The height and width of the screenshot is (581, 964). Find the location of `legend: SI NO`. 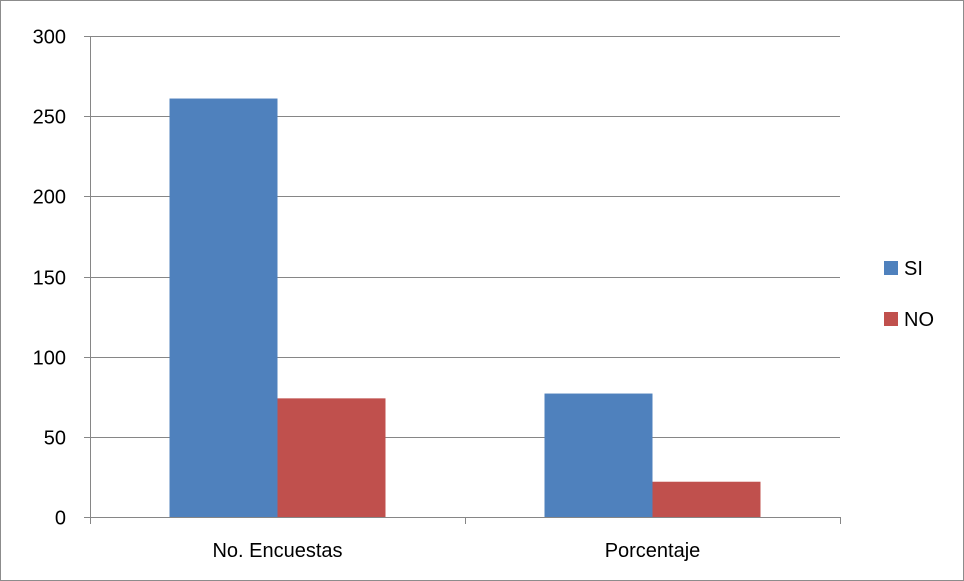

legend: SI NO is located at coordinates (909, 294).